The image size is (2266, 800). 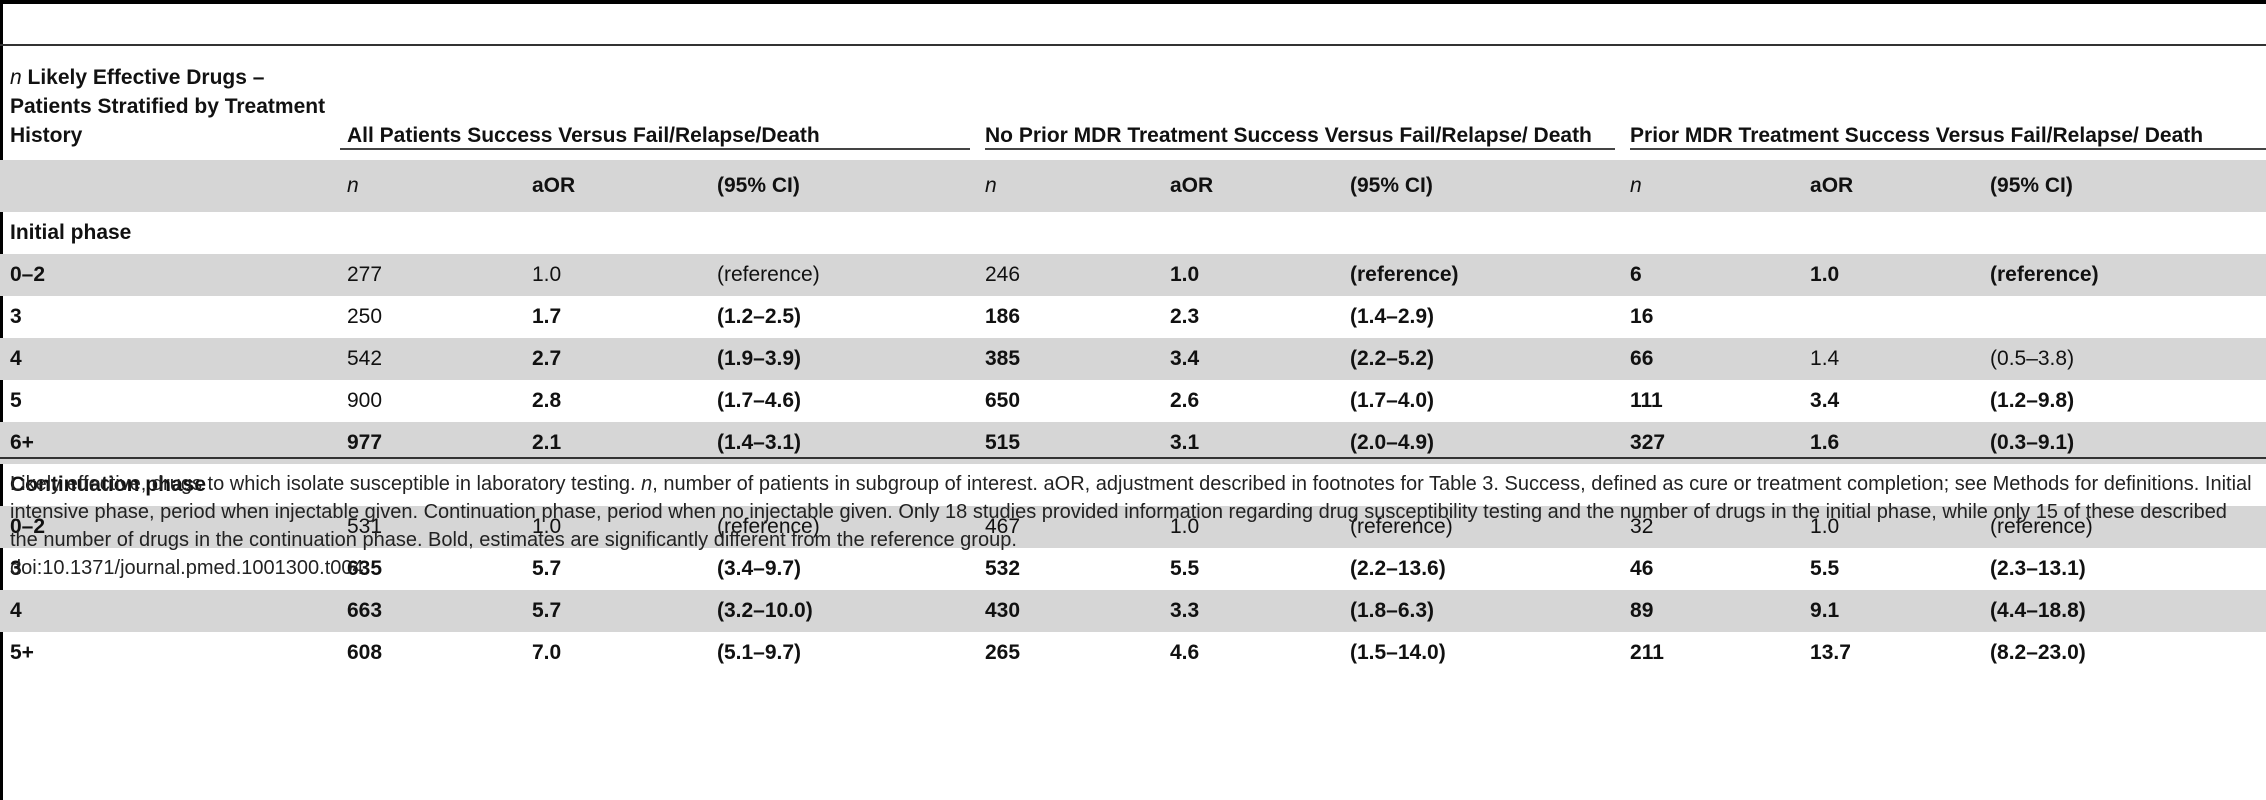 I want to click on table-cell: (5.1–9.7), so click(x=759, y=652).